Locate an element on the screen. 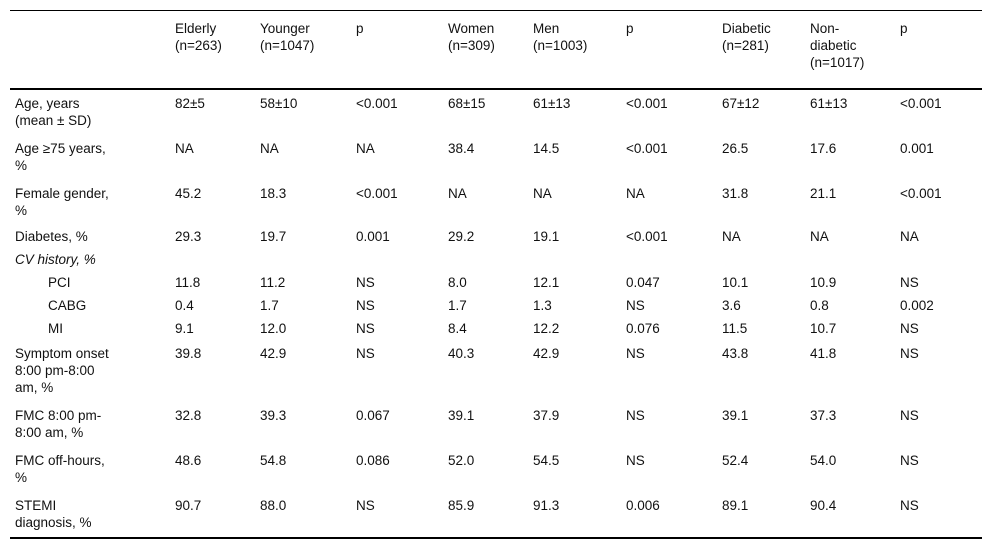 This screenshot has height=552, width=992. group-n: (n=1003) is located at coordinates (560, 45).